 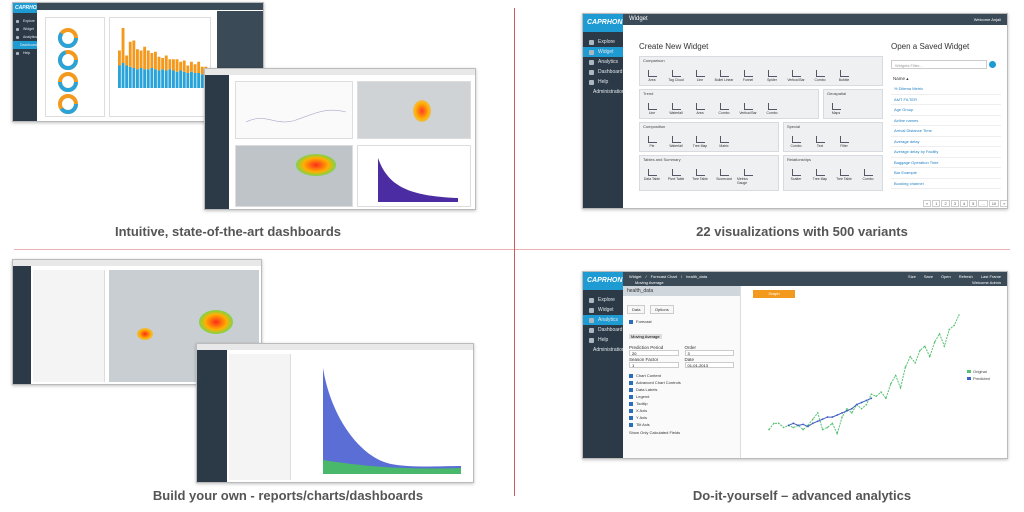 What do you see at coordinates (844, 142) in the screenshot?
I see `vis-option: Filter` at bounding box center [844, 142].